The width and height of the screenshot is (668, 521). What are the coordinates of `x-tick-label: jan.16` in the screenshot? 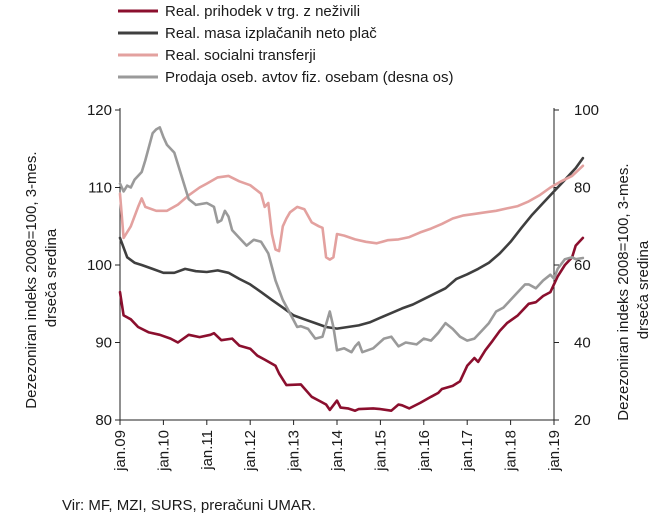 It's located at (424, 451).